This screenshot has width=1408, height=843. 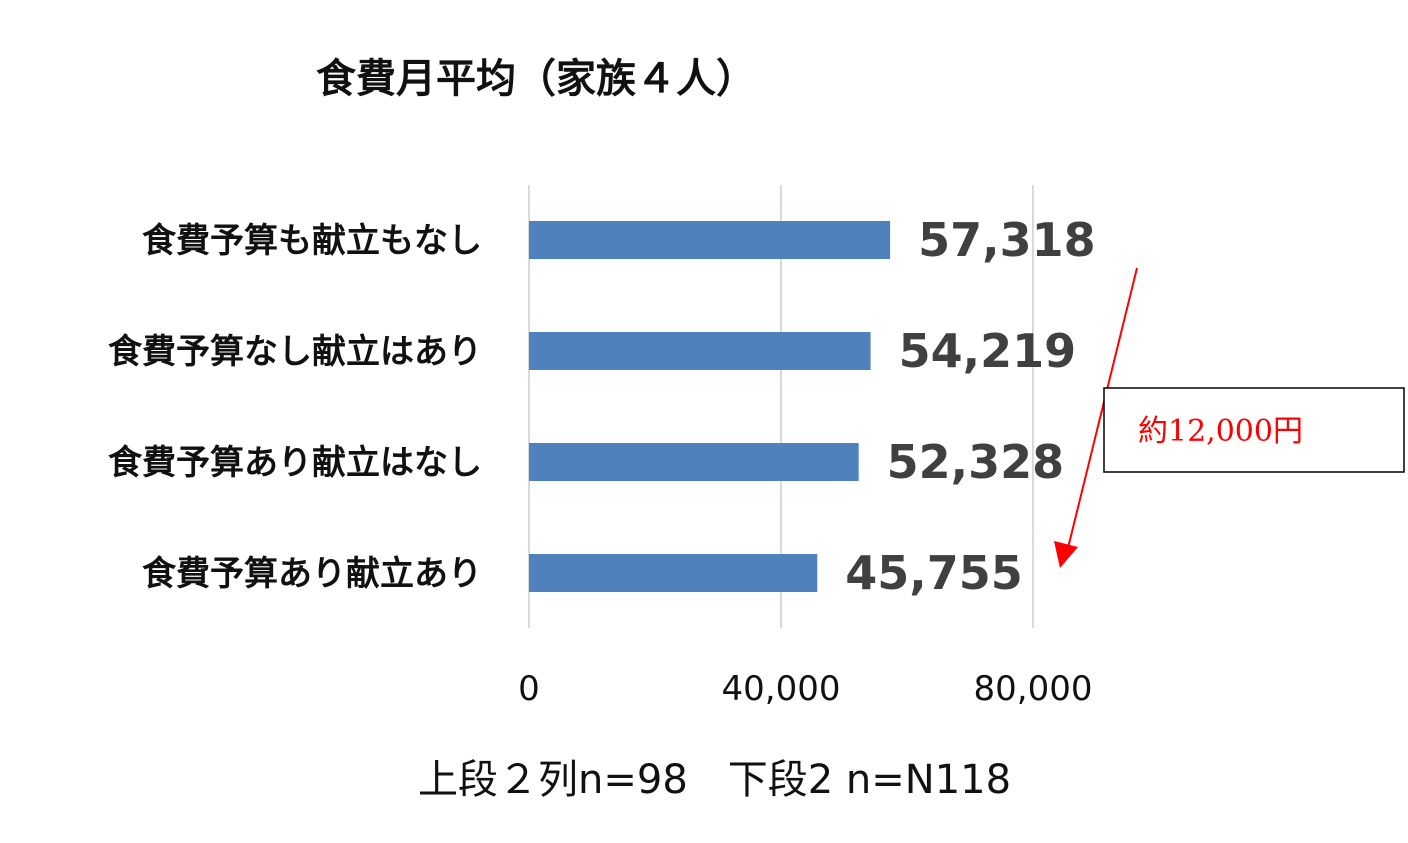 I want to click on x-tick-label: 0, so click(x=529, y=689).